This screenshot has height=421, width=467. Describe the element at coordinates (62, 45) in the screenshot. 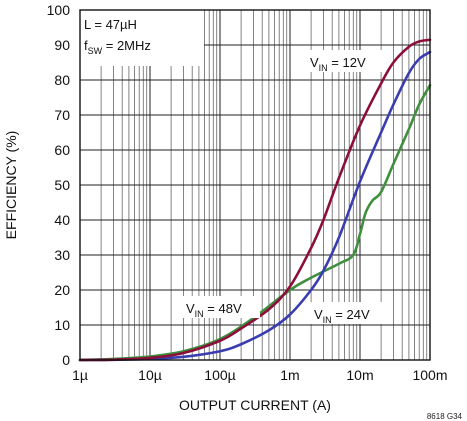

I see `y-tick-label: 90` at that location.